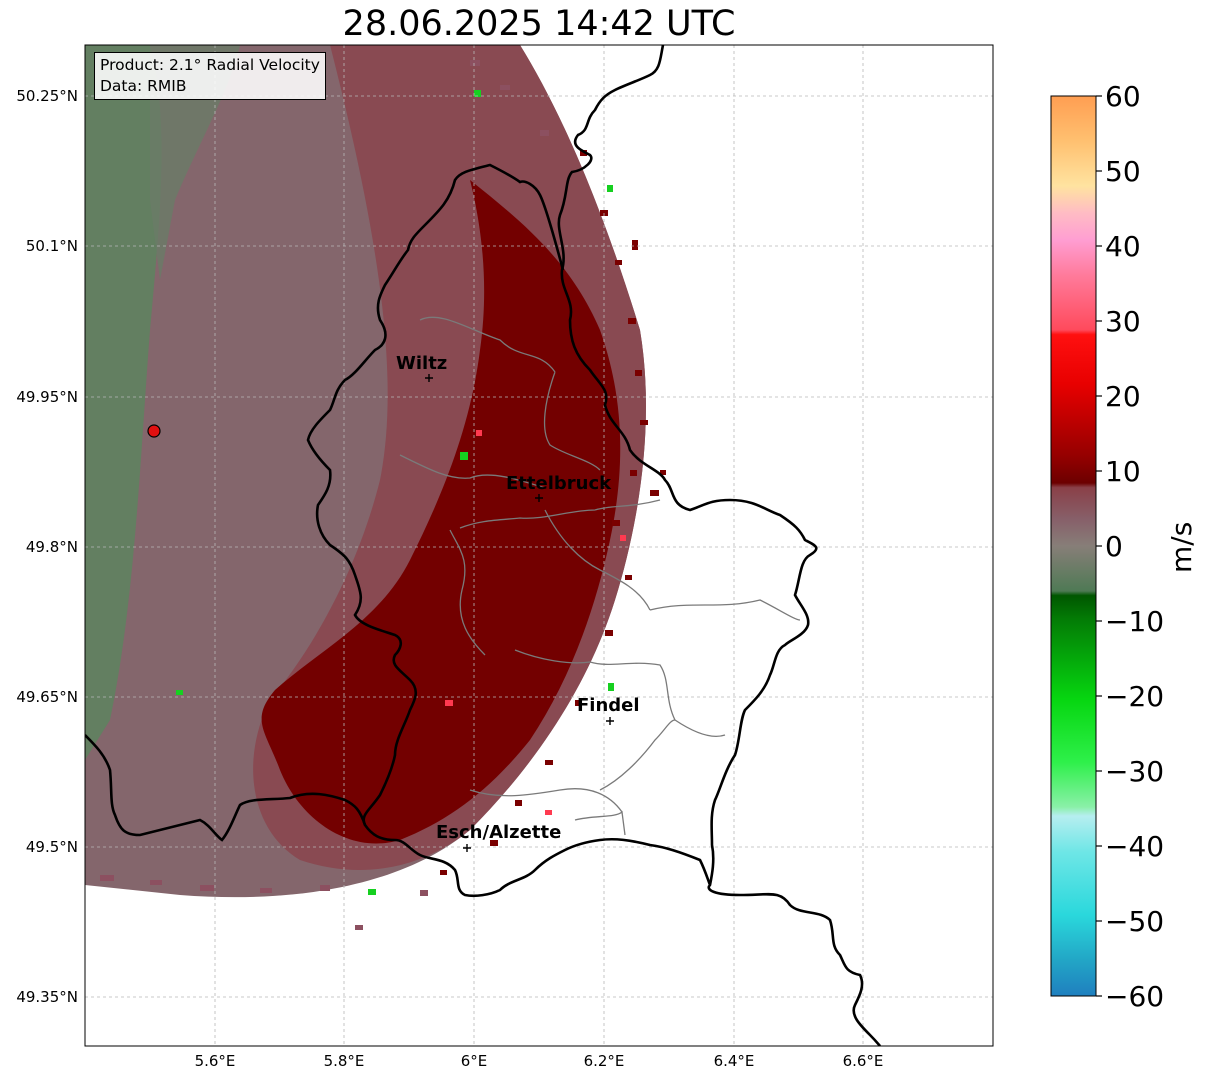 This screenshot has width=1207, height=1081. What do you see at coordinates (539, 1061) in the screenshot?
I see `lon-axis: 5.6°E 5.8°E 6°E 6.2°E 6.4°E 6.6°E` at bounding box center [539, 1061].